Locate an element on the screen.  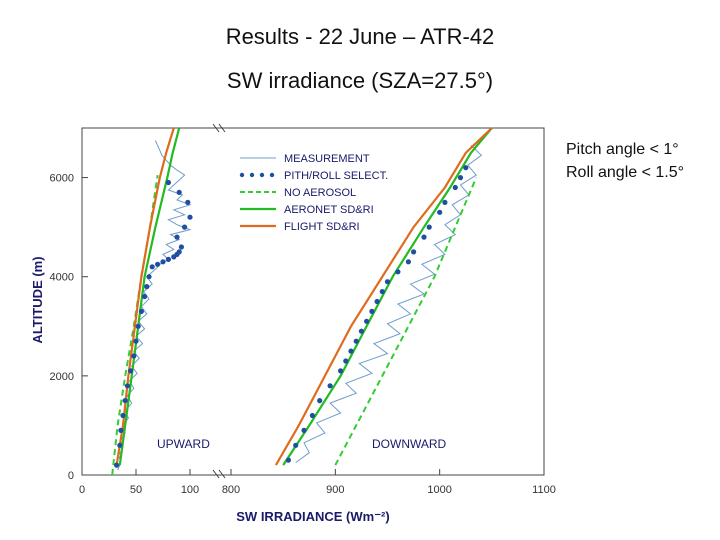
y-tick-label: 6000 is located at coordinates (62, 179).